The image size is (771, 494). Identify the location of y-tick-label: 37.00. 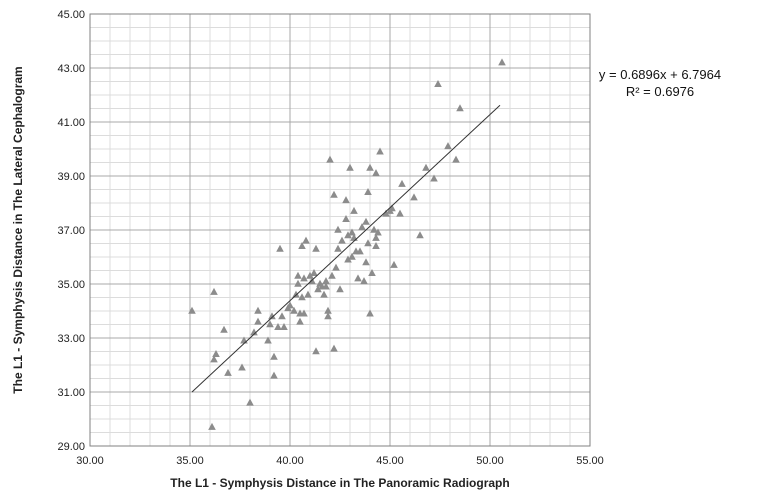
(71, 231).